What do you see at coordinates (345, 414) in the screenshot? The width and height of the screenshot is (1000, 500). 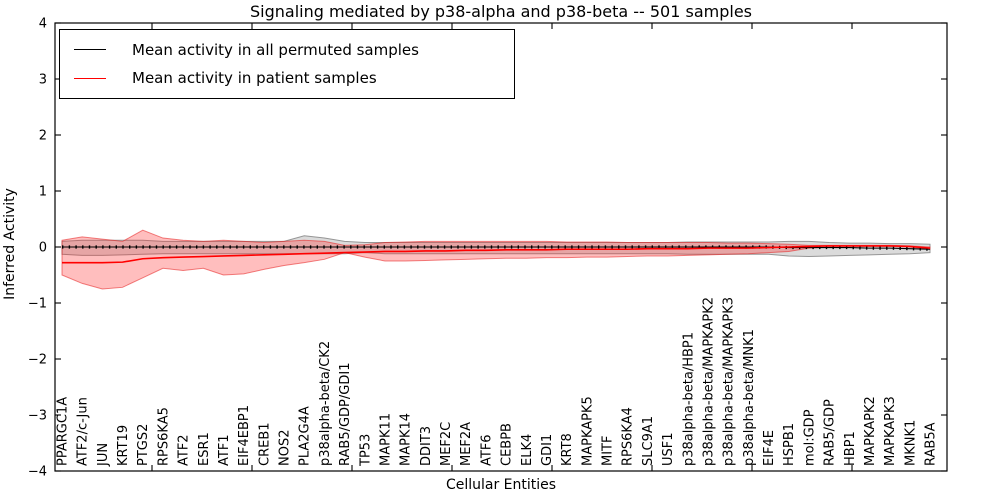 I see `x-tick-label: RAB5/GDP/GDI1` at bounding box center [345, 414].